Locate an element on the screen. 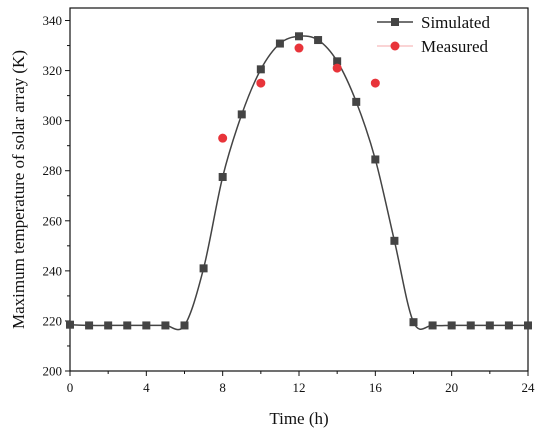 The width and height of the screenshot is (550, 436). y-axis-title: Maximum temperature of solar array (K) is located at coordinates (18, 189).